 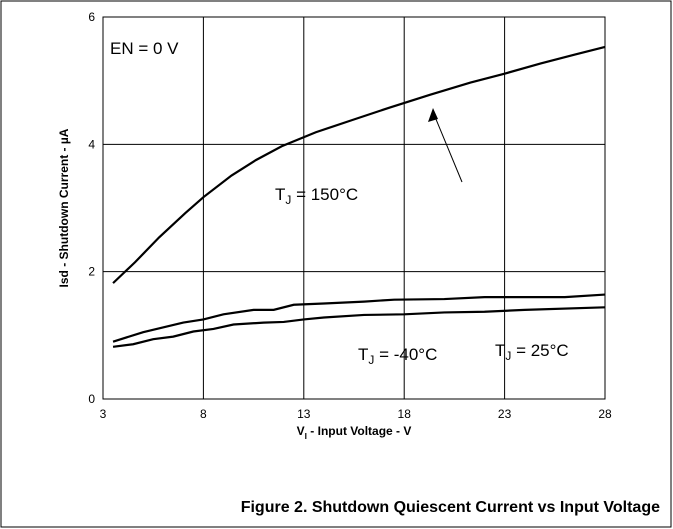 I want to click on series-label-text: = 25°C, so click(x=539, y=350).